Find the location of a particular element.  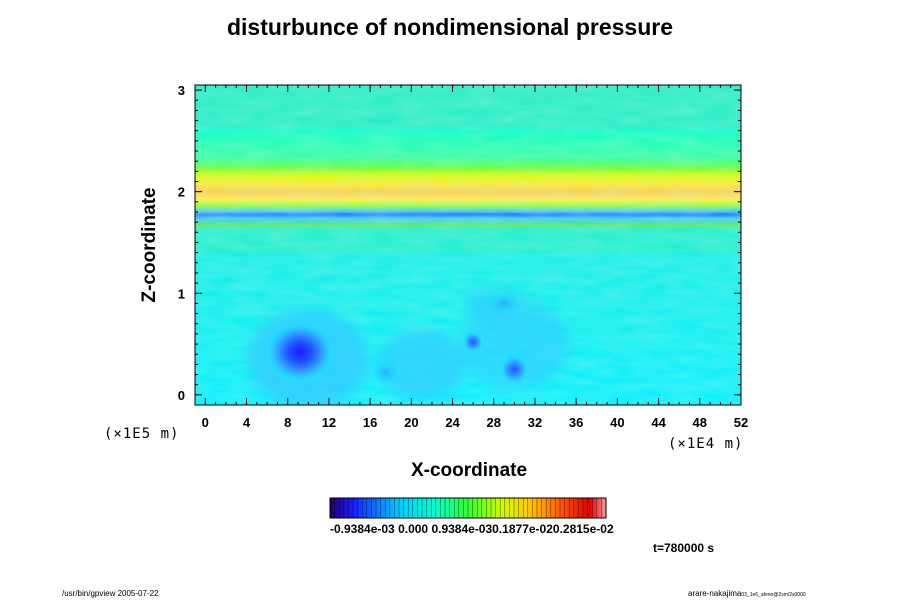

y-axis-label: Z-coordinate is located at coordinates (149, 245).